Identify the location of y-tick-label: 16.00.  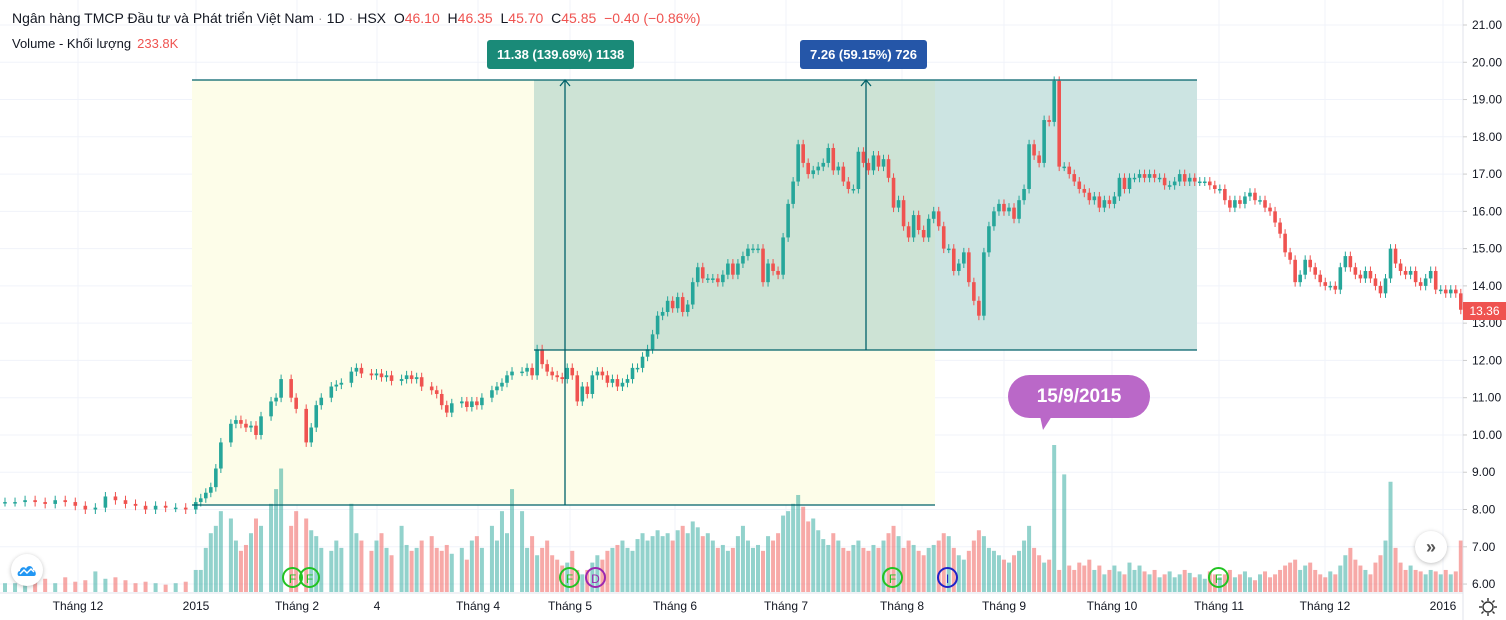
(1487, 211).